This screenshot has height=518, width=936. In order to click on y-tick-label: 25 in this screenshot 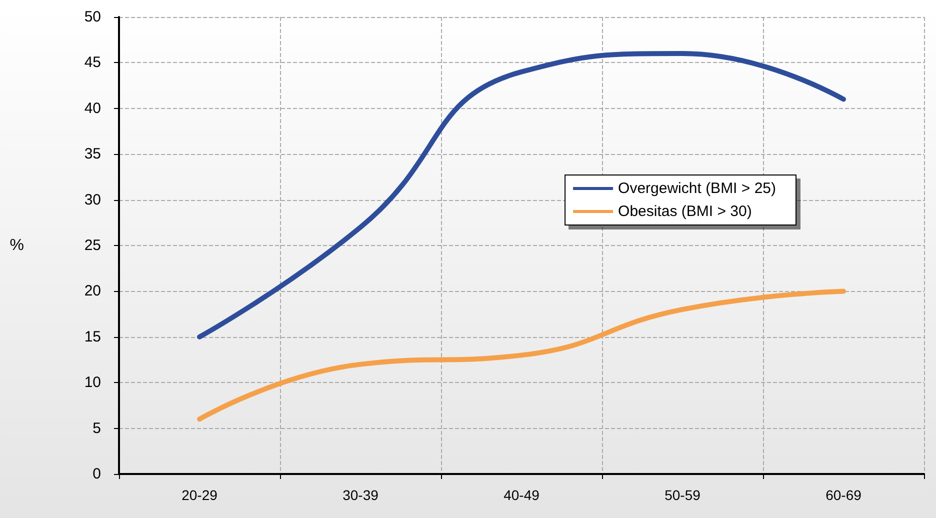, I will do `click(92, 245)`.